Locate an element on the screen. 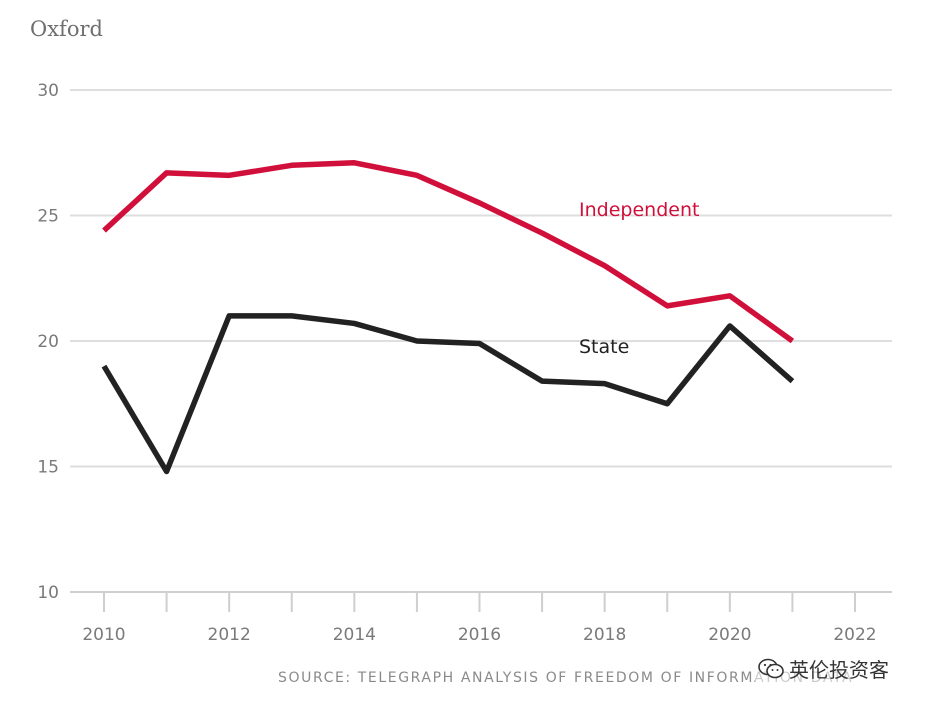  series-label-state: State is located at coordinates (604, 347).